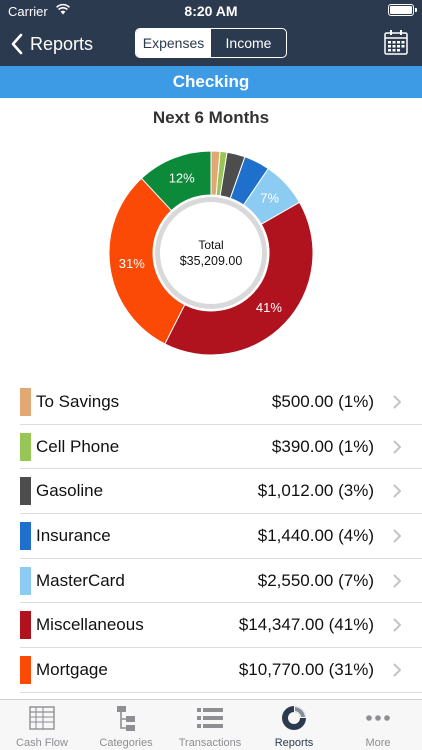 This screenshot has width=422, height=750. What do you see at coordinates (17, 44) in the screenshot?
I see `chevron-left-icon` at bounding box center [17, 44].